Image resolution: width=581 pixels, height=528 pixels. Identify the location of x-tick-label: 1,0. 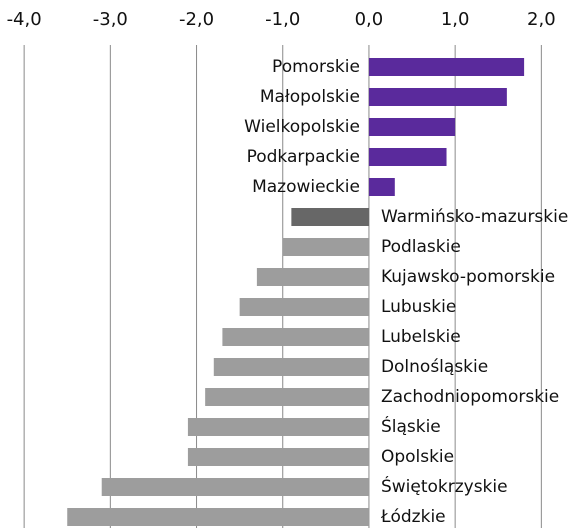
(455, 19).